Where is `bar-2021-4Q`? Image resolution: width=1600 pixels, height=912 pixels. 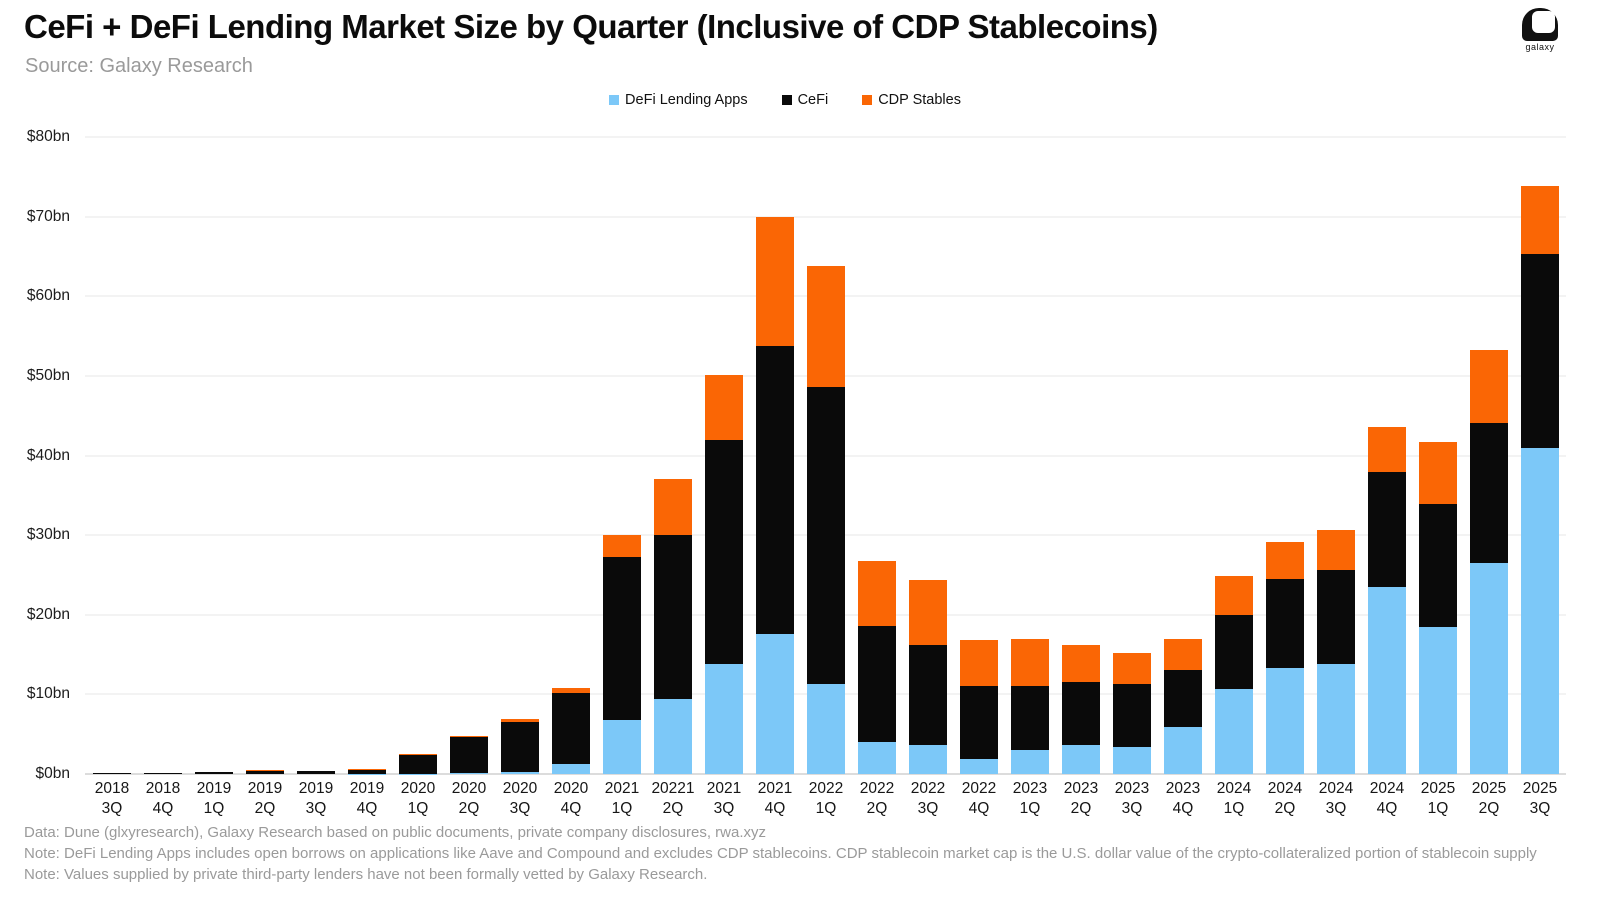
bar-2021-4Q is located at coordinates (775, 495).